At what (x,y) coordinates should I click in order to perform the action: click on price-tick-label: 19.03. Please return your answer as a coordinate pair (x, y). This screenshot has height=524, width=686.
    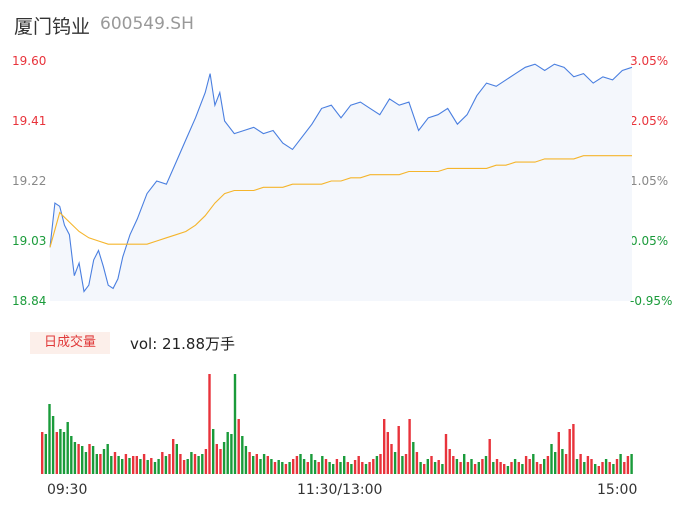
    Looking at the image, I should click on (29, 241).